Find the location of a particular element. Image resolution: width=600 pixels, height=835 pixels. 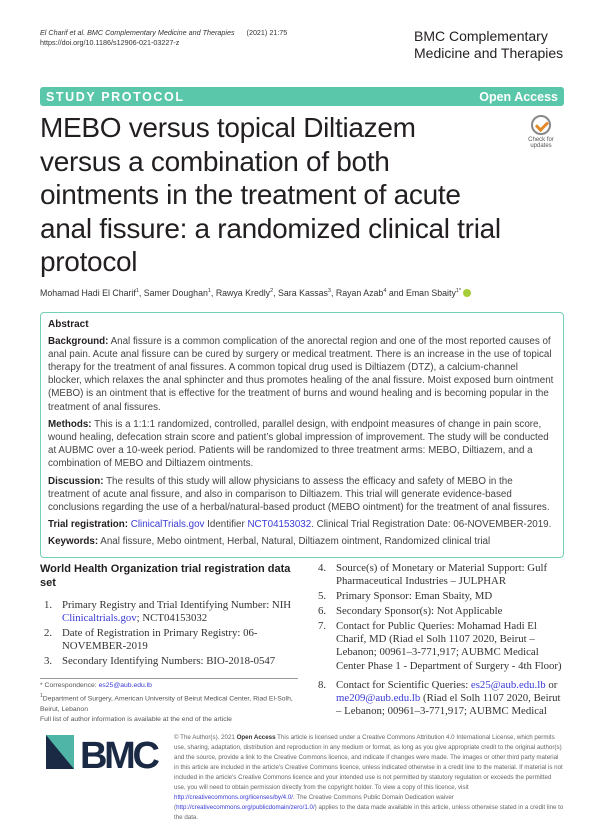

item-number: 6. is located at coordinates (322, 610).